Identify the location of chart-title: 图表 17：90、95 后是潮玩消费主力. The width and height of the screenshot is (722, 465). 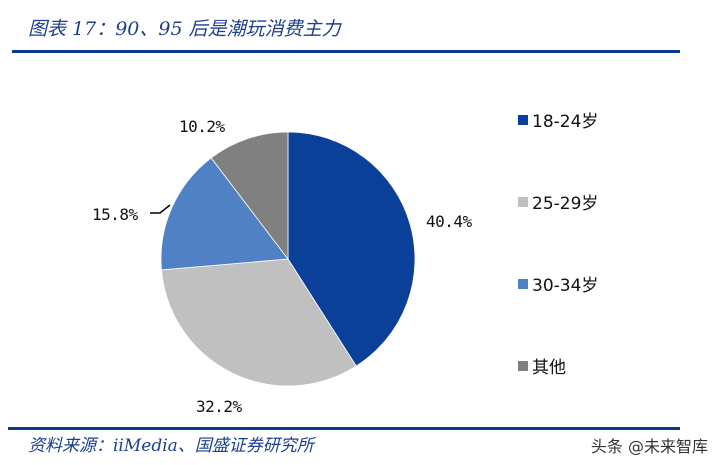
(184, 29).